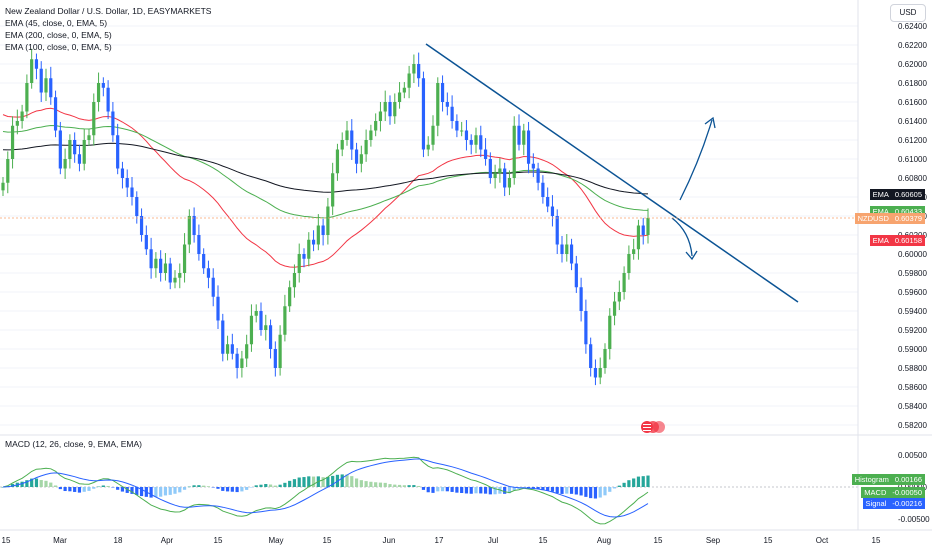 The height and width of the screenshot is (550, 932). Describe the element at coordinates (912, 26) in the screenshot. I see `price-tick-label: 0.62400` at that location.